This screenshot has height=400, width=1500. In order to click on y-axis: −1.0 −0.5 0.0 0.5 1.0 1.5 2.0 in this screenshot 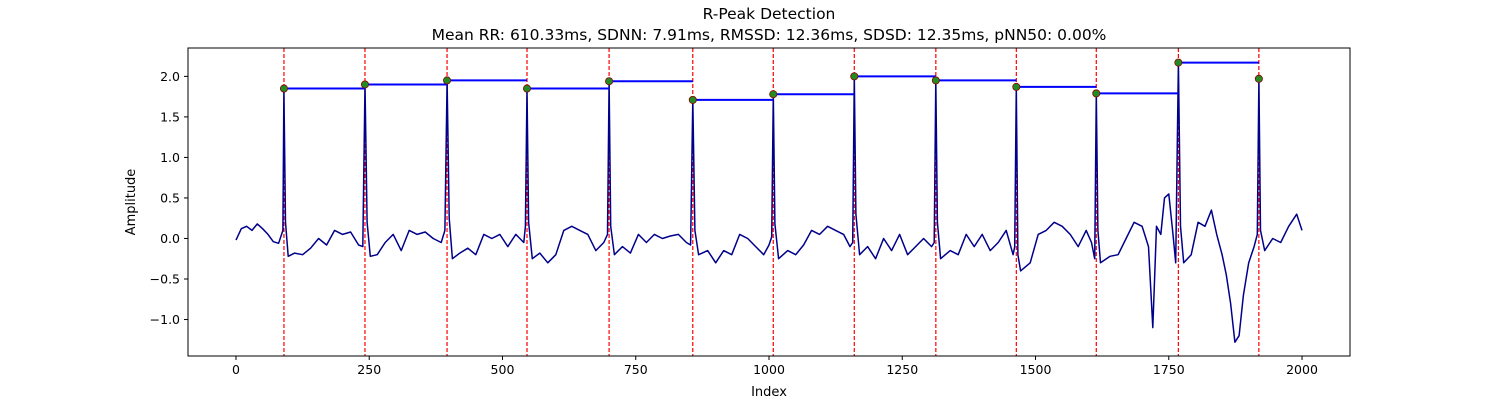, I will do `click(169, 198)`.